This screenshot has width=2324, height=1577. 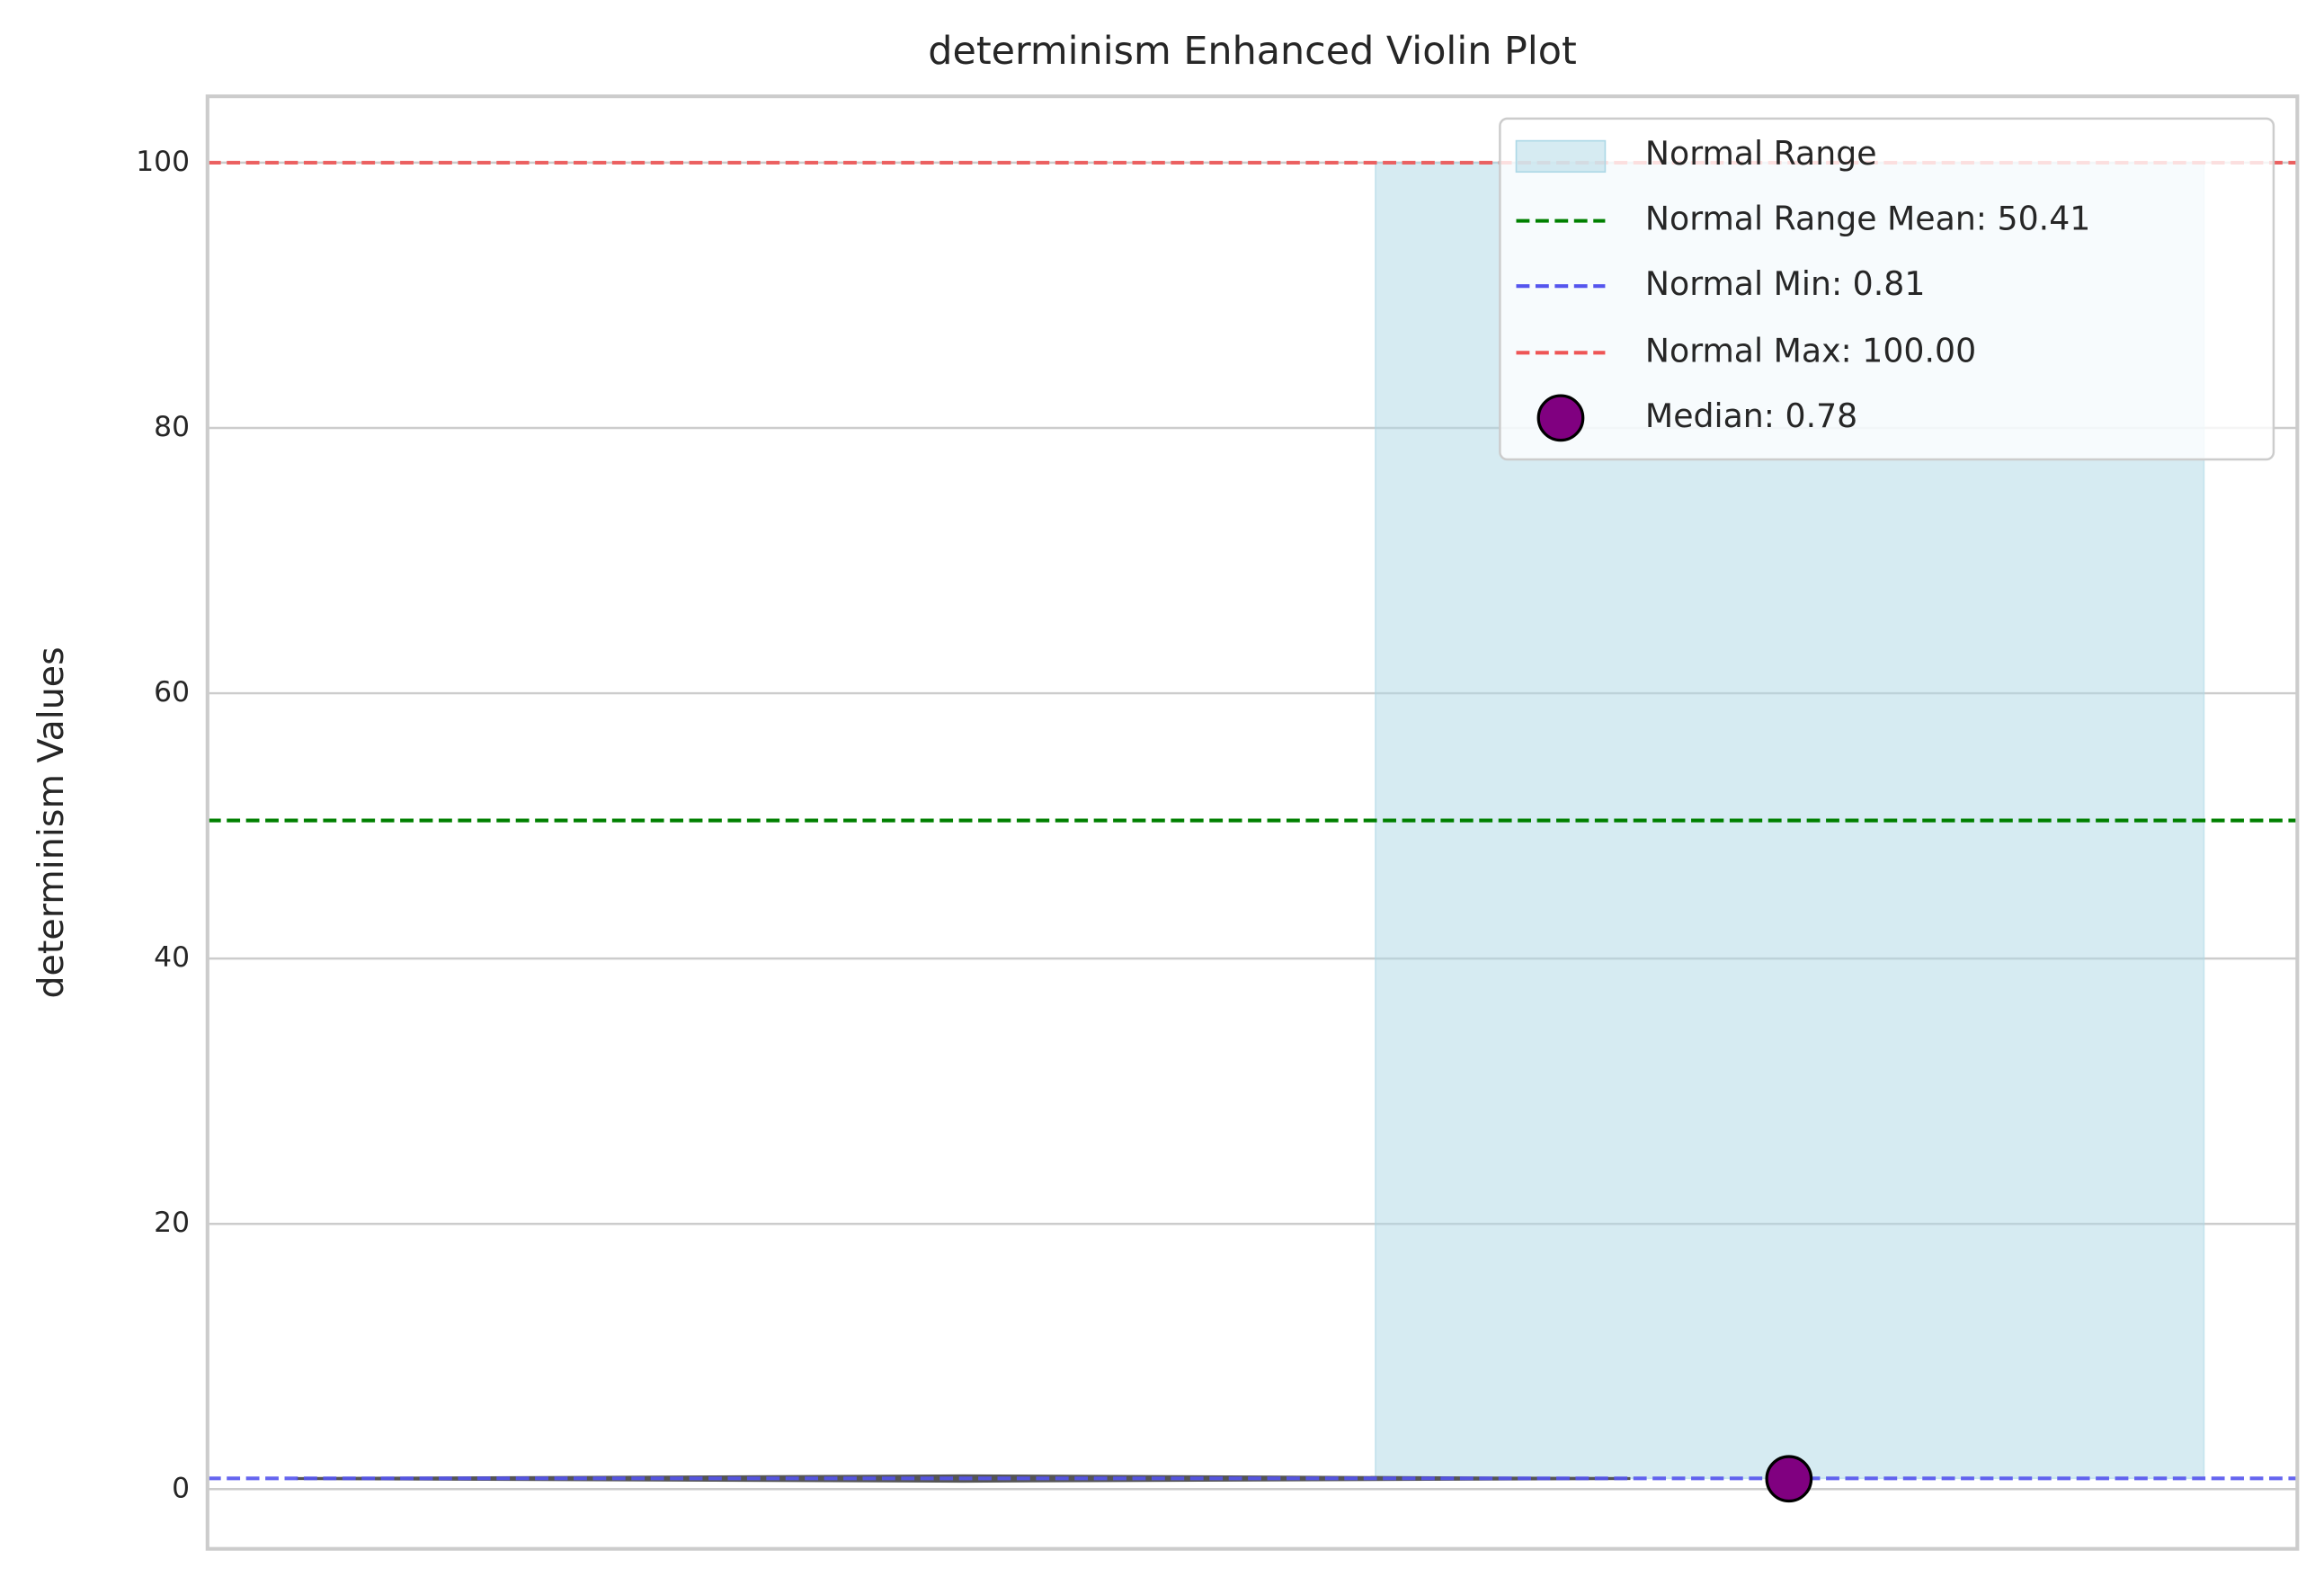 I want to click on median-point, so click(x=1789, y=1479).